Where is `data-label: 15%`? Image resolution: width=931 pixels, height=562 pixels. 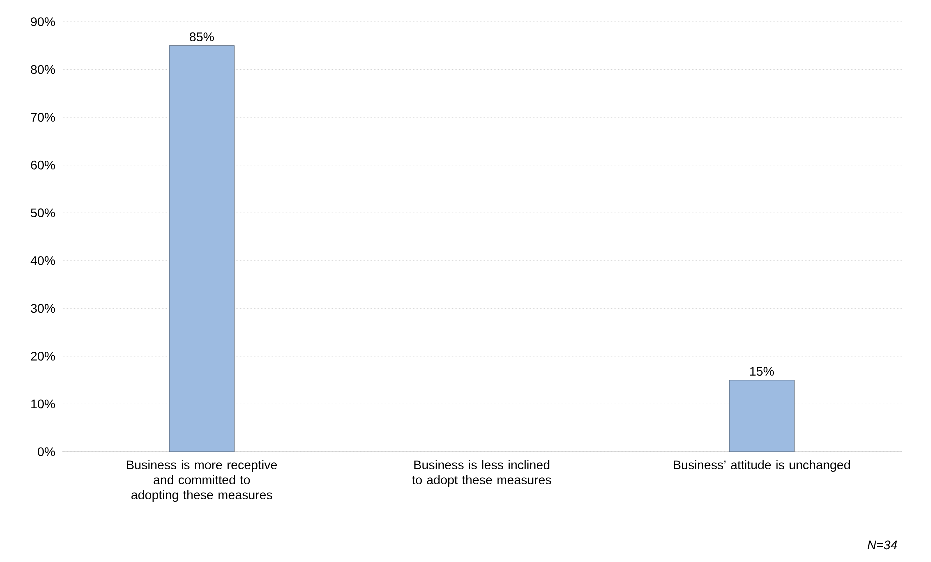
data-label: 15% is located at coordinates (762, 371).